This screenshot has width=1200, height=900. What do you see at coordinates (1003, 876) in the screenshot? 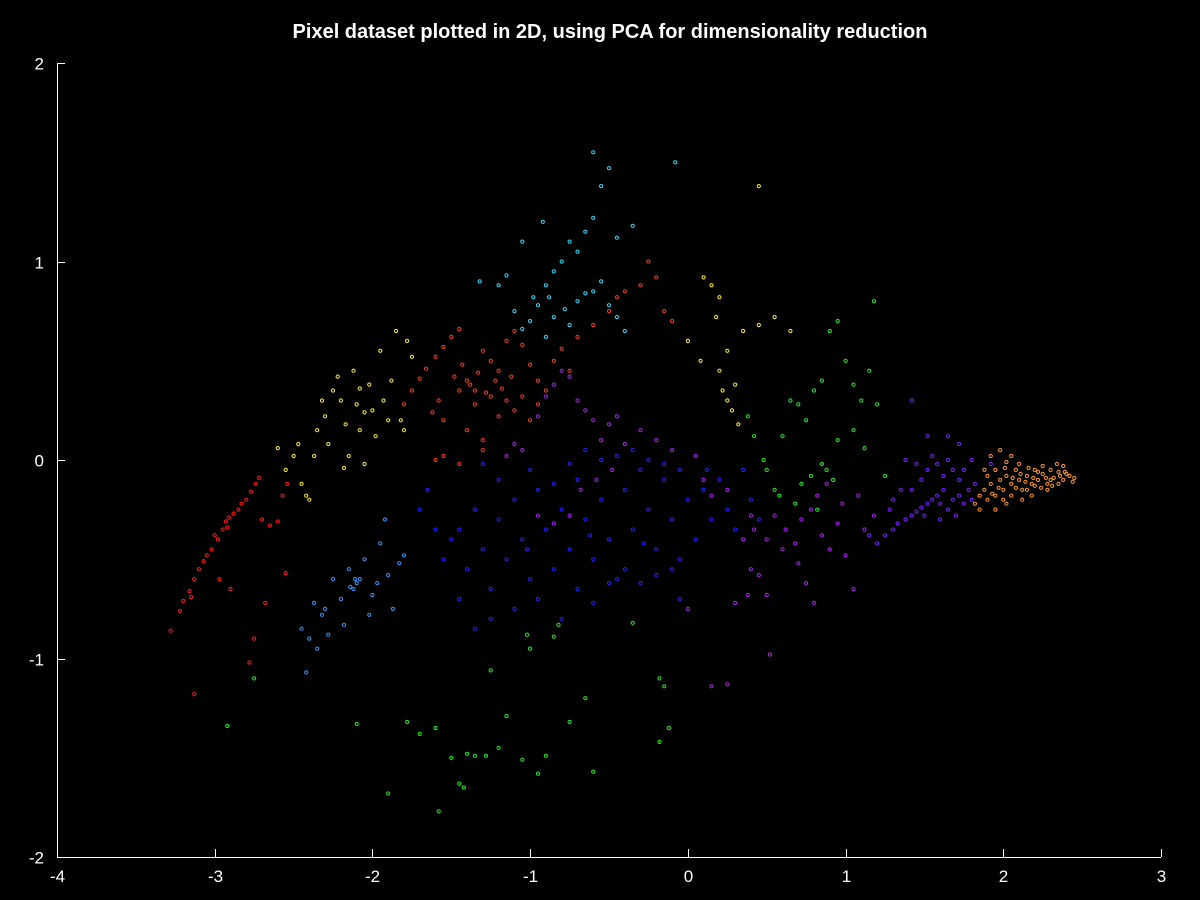
I see `x-tick-label: 2` at bounding box center [1003, 876].